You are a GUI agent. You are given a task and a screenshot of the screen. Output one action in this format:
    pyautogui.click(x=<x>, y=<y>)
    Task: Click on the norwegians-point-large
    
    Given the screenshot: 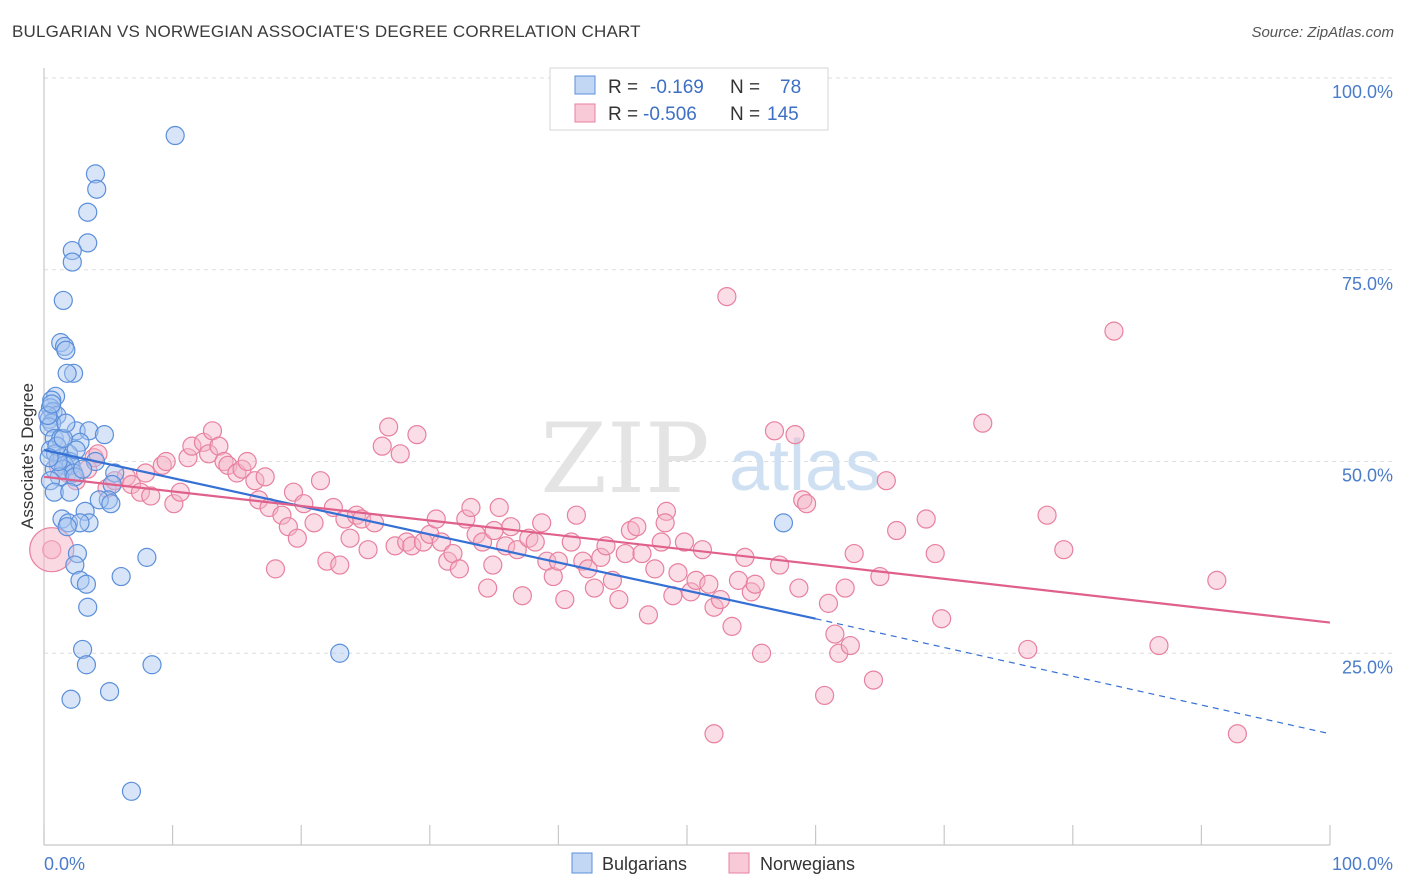 What is the action you would take?
    pyautogui.click(x=52, y=550)
    